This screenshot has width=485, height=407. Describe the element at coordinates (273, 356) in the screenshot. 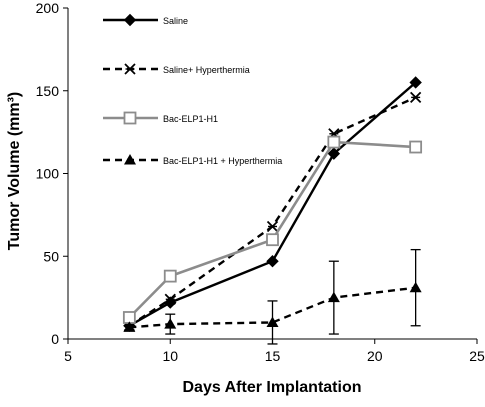

I see `x-tick-label: 15` at that location.